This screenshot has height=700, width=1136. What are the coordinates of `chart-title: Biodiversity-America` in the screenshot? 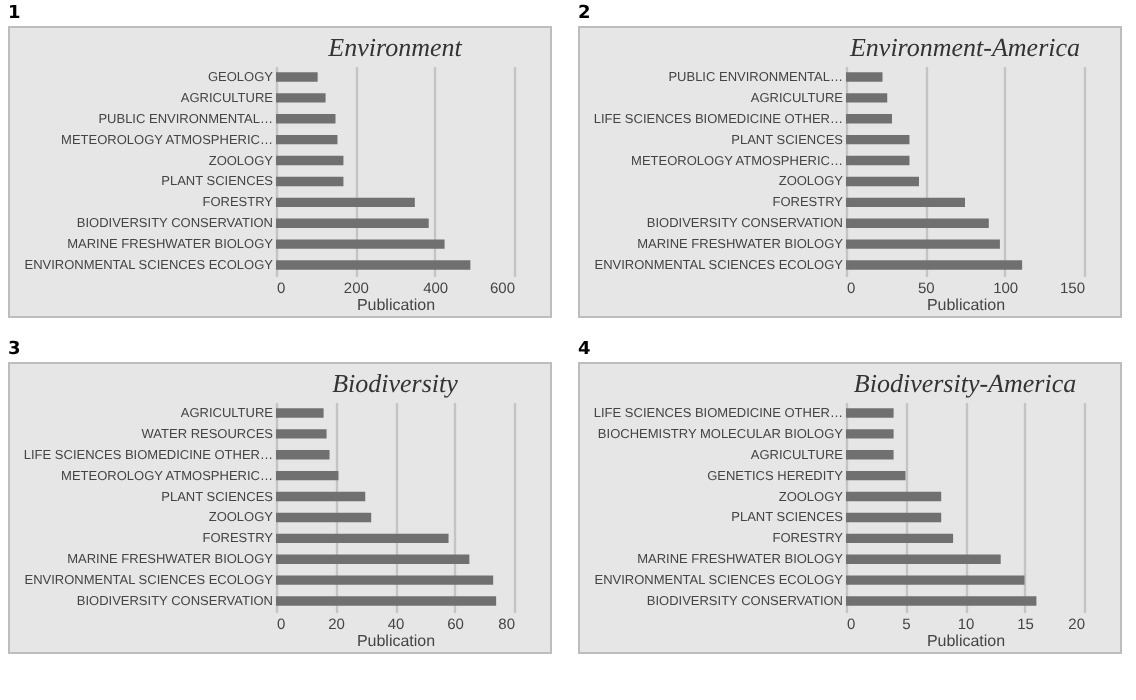 It's located at (965, 383).